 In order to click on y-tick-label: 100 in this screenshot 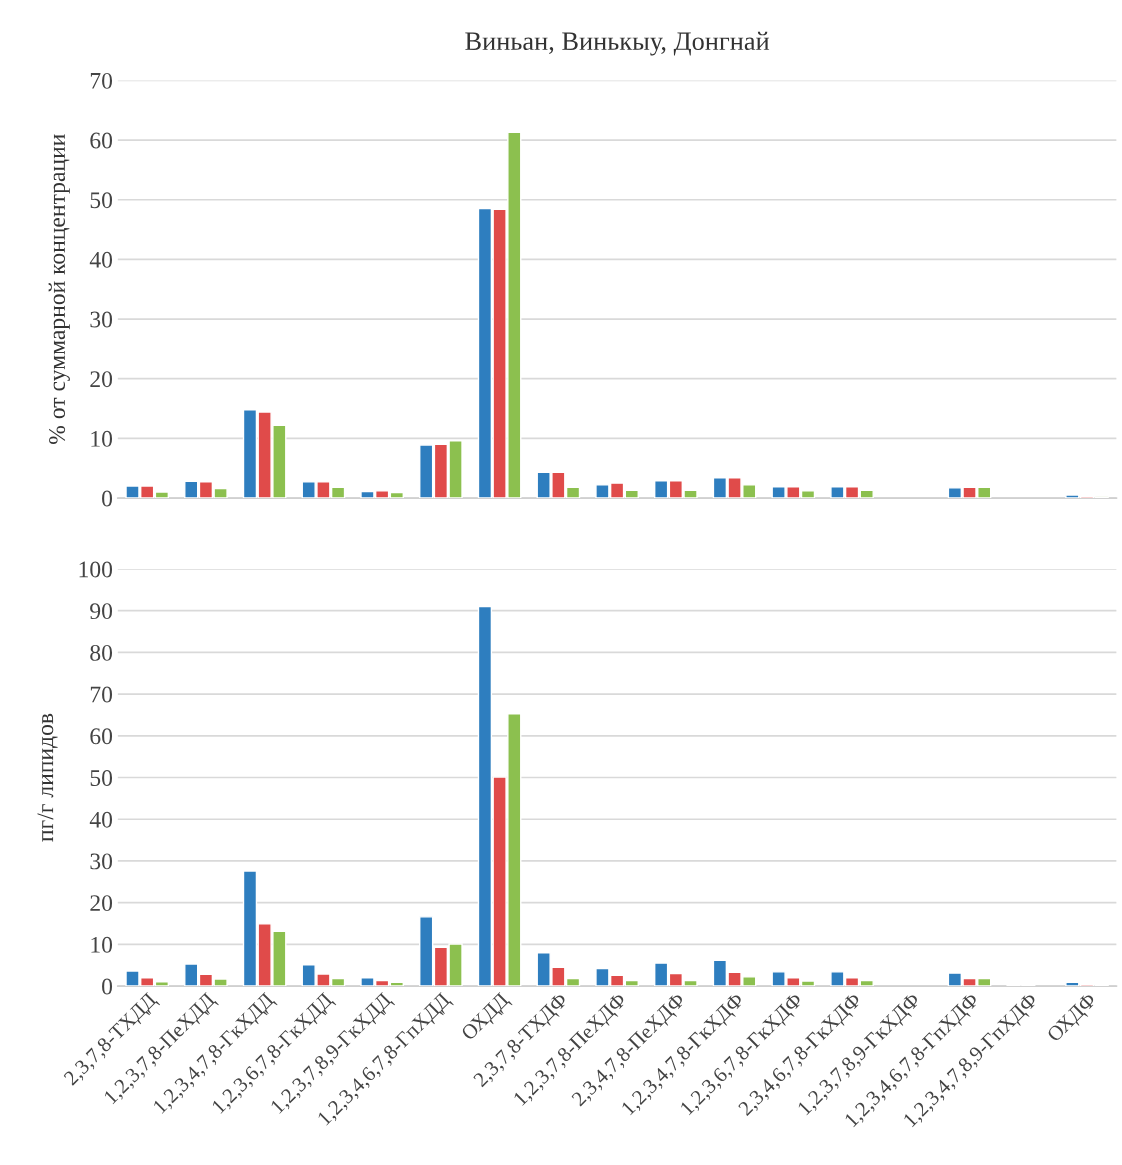, I will do `click(96, 569)`.